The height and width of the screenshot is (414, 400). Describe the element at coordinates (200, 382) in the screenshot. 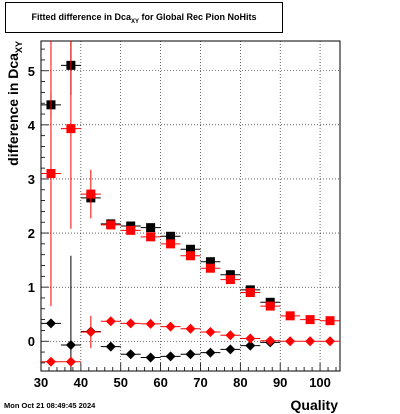

I see `x-tick-label: 70` at that location.